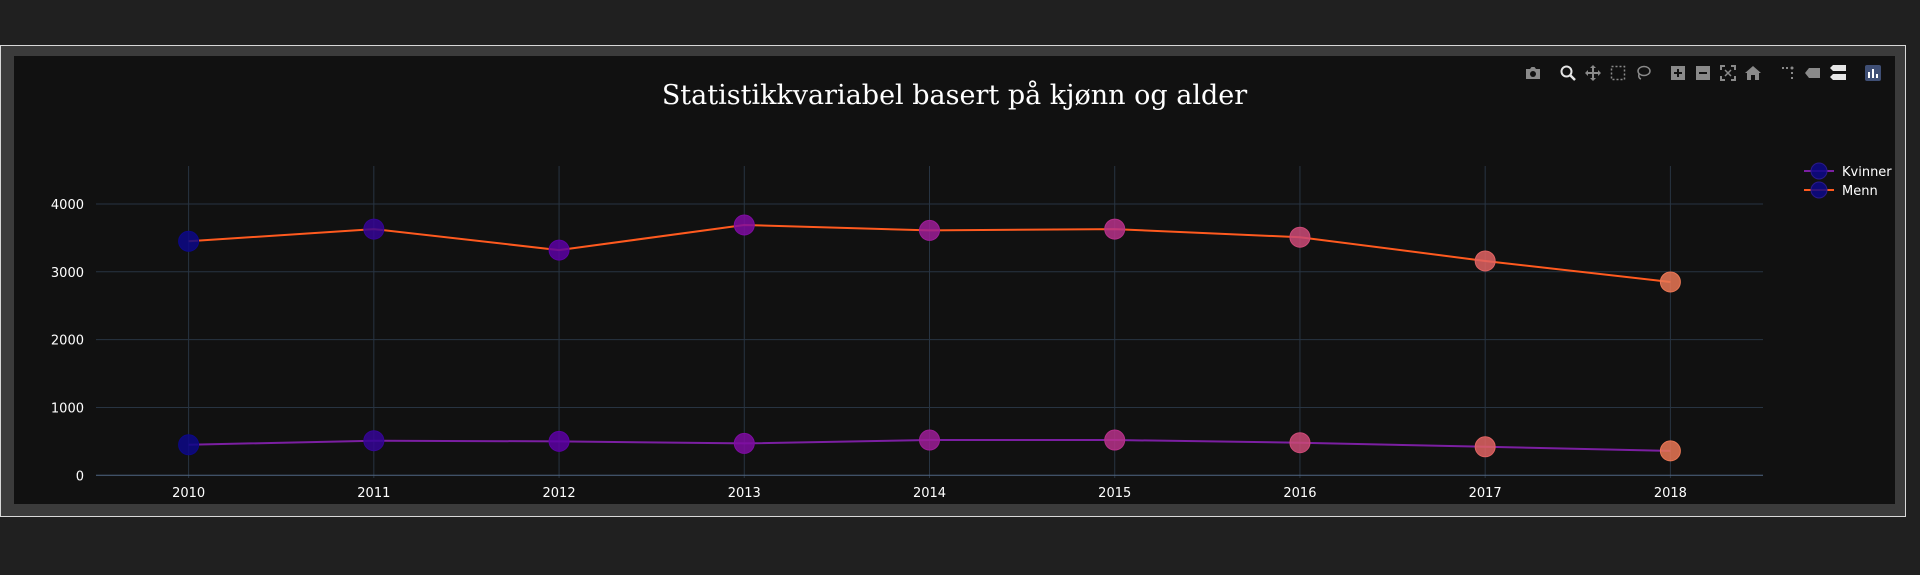 The height and width of the screenshot is (575, 1920). Describe the element at coordinates (1299, 493) in the screenshot. I see `x-tick-label: 2016` at that location.